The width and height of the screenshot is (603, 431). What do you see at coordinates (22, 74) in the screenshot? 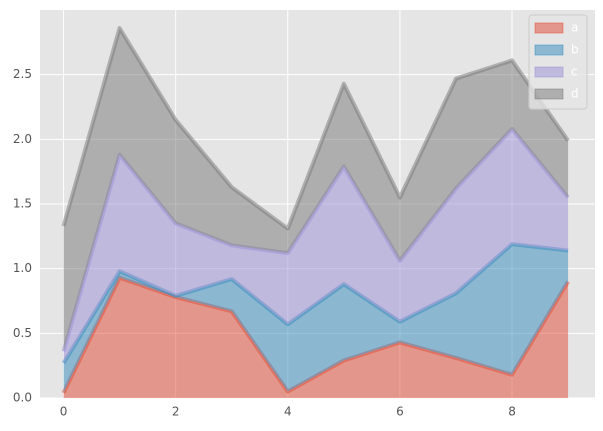
I see `y-tick-label: 2.5` at bounding box center [22, 74].